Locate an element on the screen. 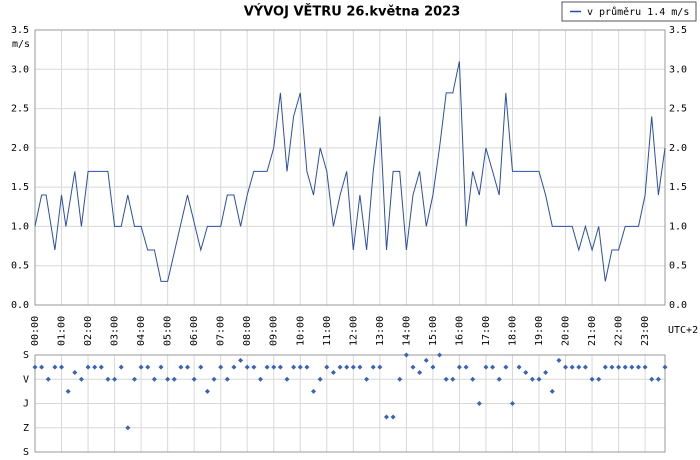 This screenshot has height=460, width=700. x-tick-label: 18:00 is located at coordinates (512, 331).